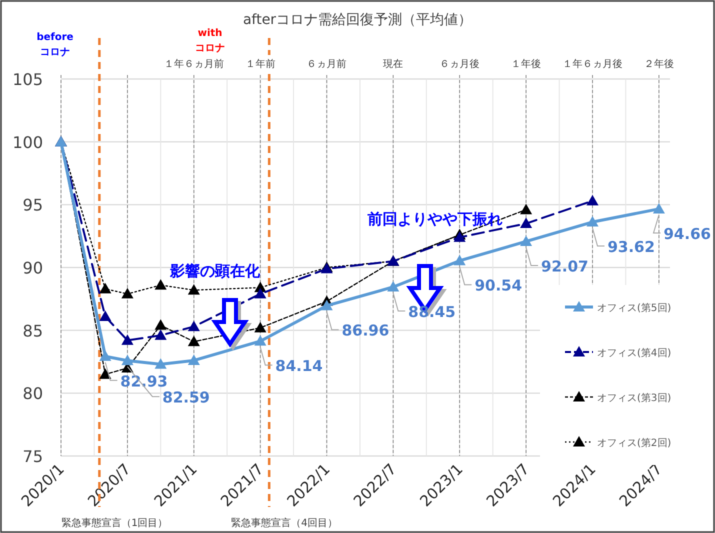  I want to click on data-label: 88.45, so click(432, 311).